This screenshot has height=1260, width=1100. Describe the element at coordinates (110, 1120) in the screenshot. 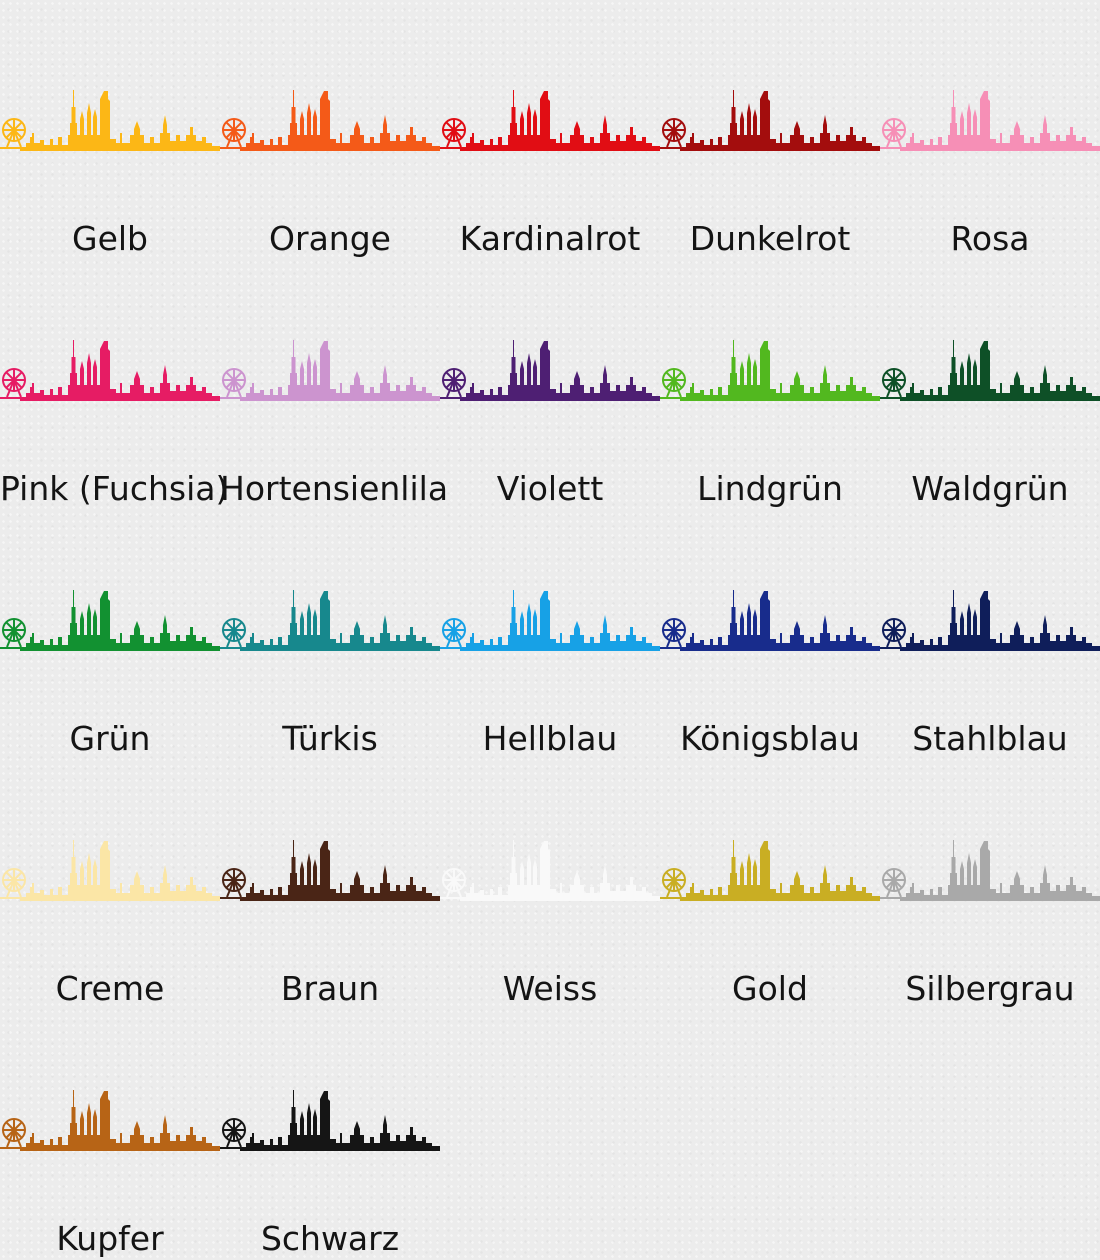

I see `skyline-silhouette-kupfer` at that location.